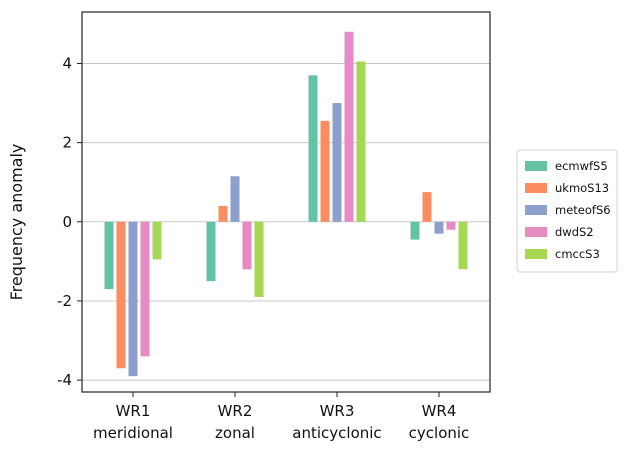  Describe the element at coordinates (582, 188) in the screenshot. I see `legend-label-ukmoS13: ukmoS13` at that location.